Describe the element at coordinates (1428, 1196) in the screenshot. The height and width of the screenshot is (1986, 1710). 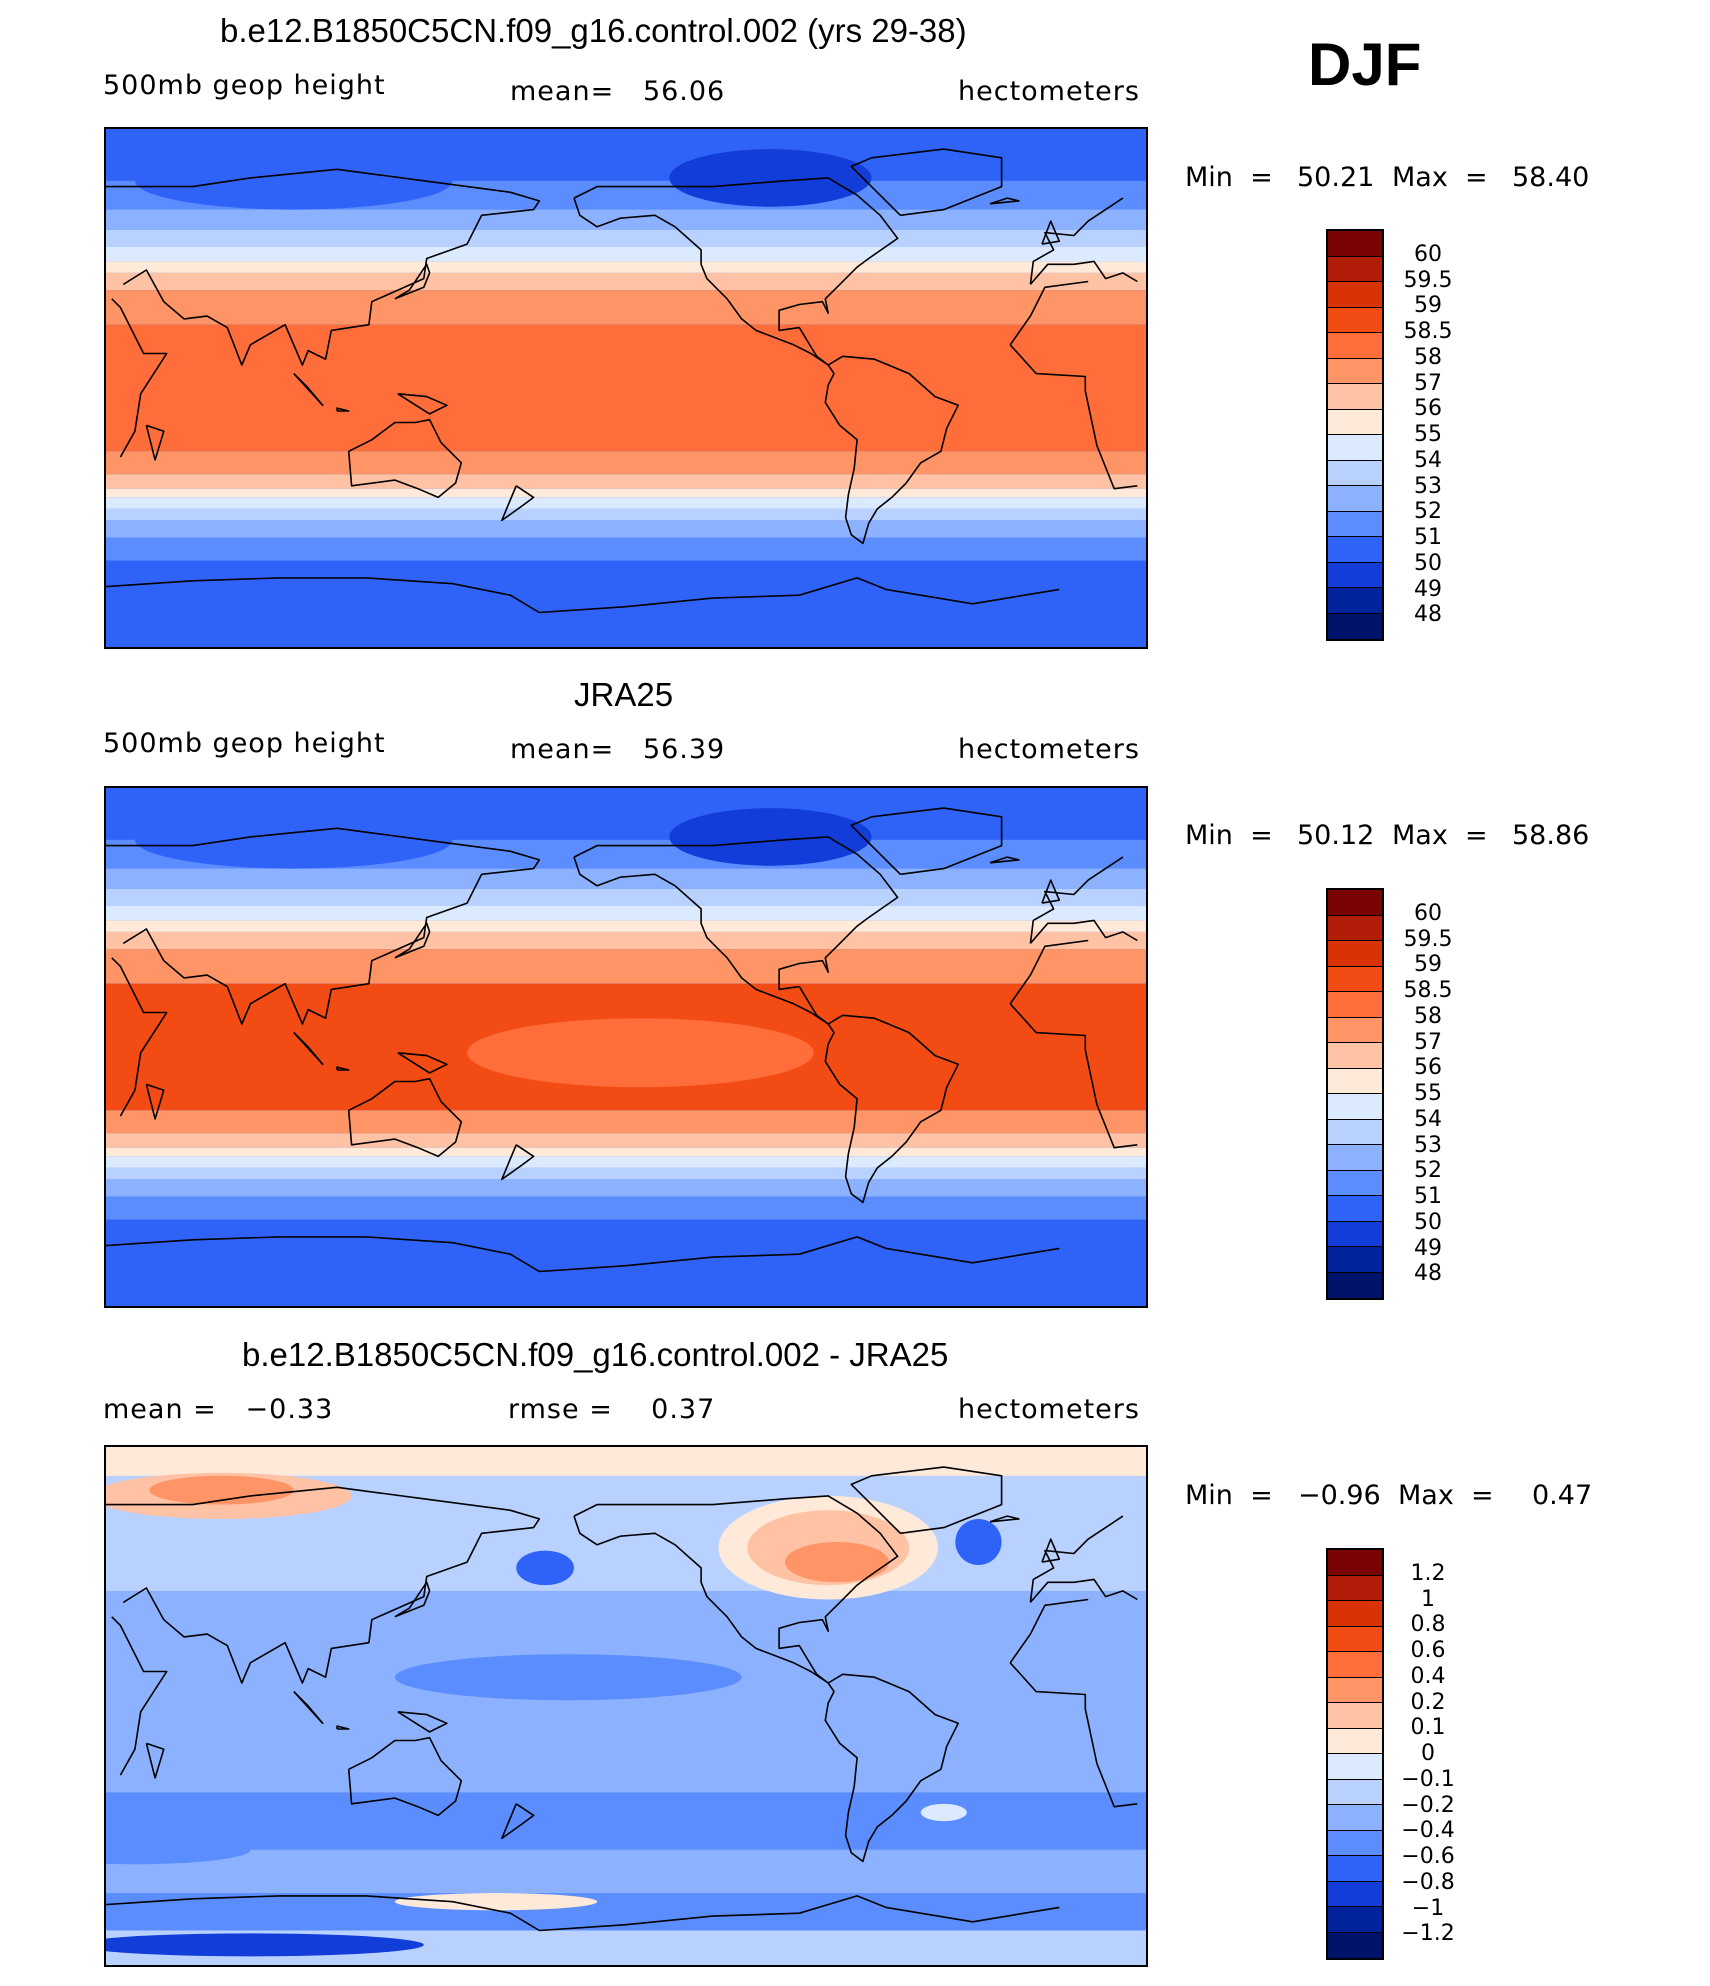
I see `colorbar-tick-label: 51` at that location.